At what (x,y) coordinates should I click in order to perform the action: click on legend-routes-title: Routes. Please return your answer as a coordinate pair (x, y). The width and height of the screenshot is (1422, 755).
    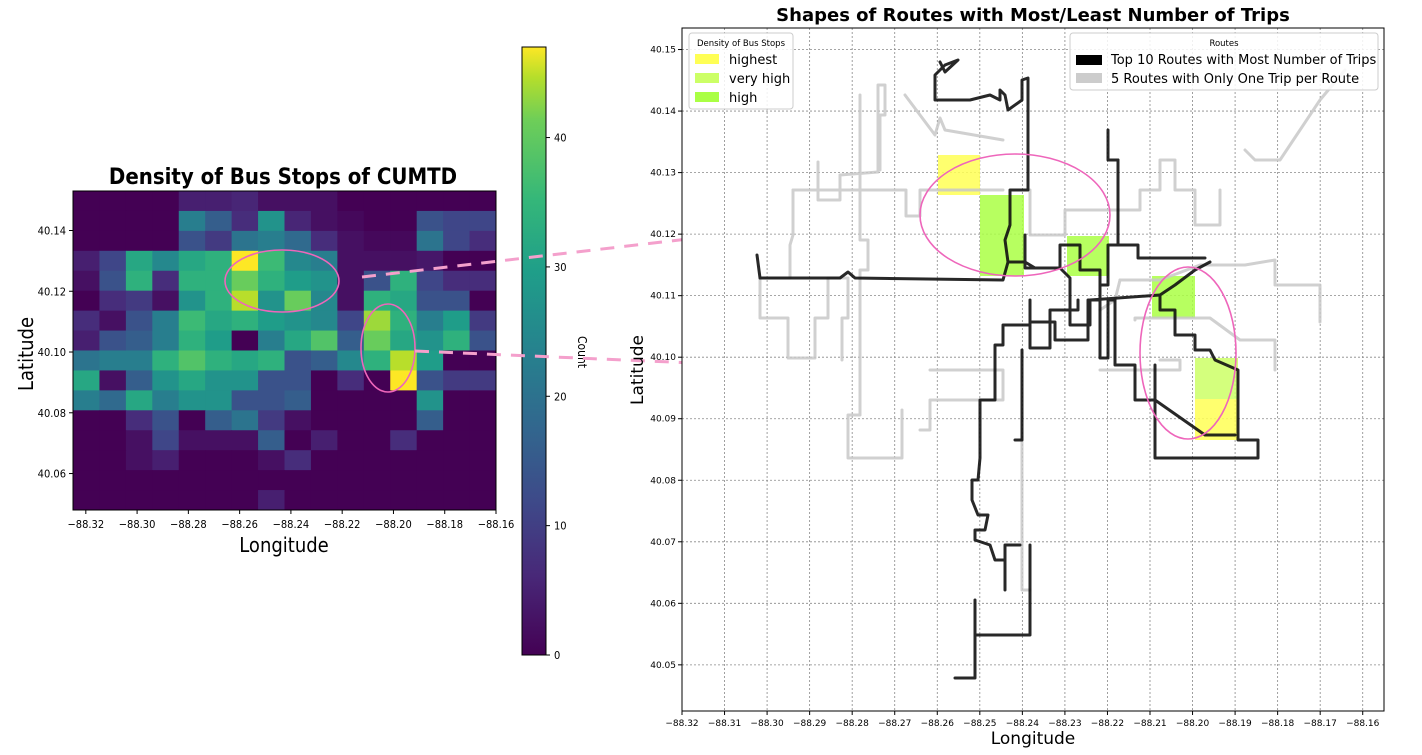
    Looking at the image, I should click on (1224, 44).